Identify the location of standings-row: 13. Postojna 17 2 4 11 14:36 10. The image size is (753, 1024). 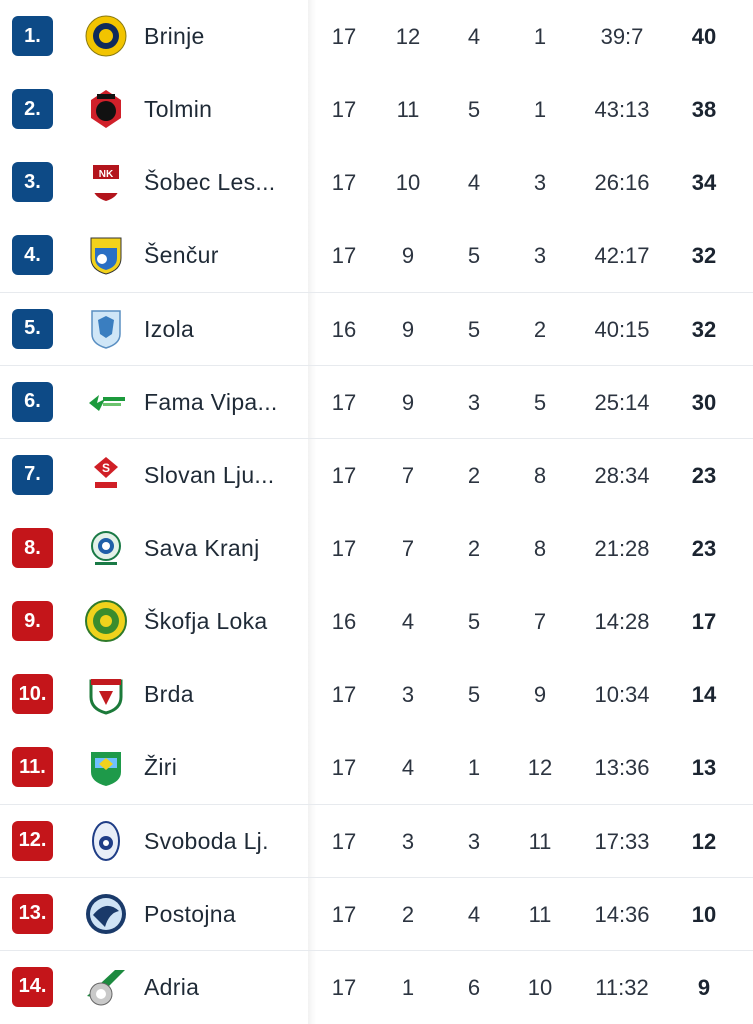
(376, 914).